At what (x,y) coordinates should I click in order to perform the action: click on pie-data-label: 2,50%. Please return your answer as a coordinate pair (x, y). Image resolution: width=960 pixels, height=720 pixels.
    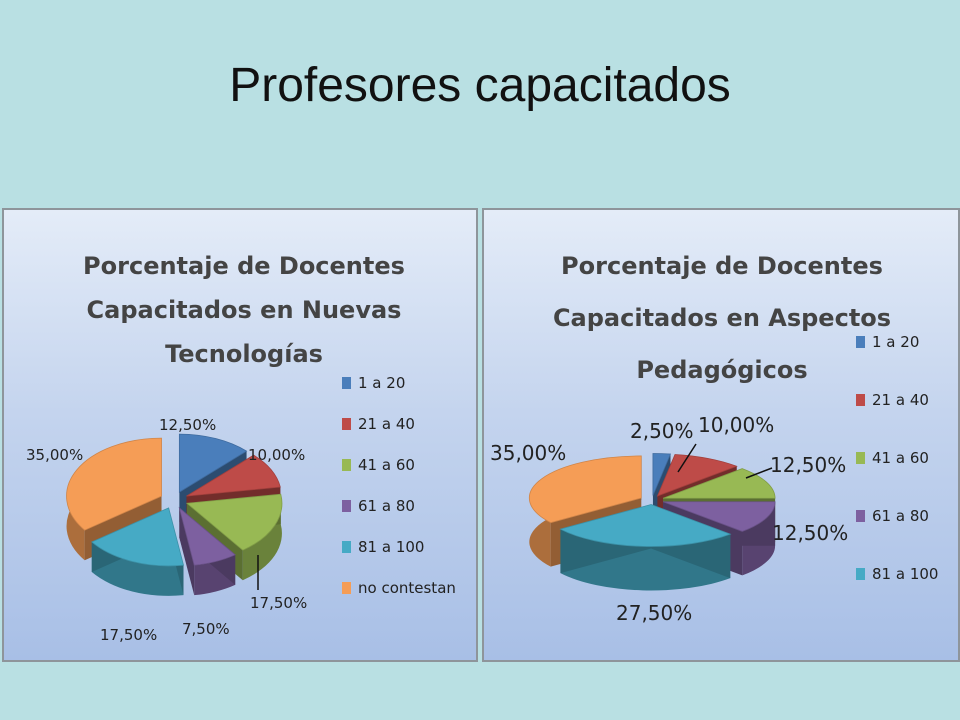
    Looking at the image, I should click on (662, 431).